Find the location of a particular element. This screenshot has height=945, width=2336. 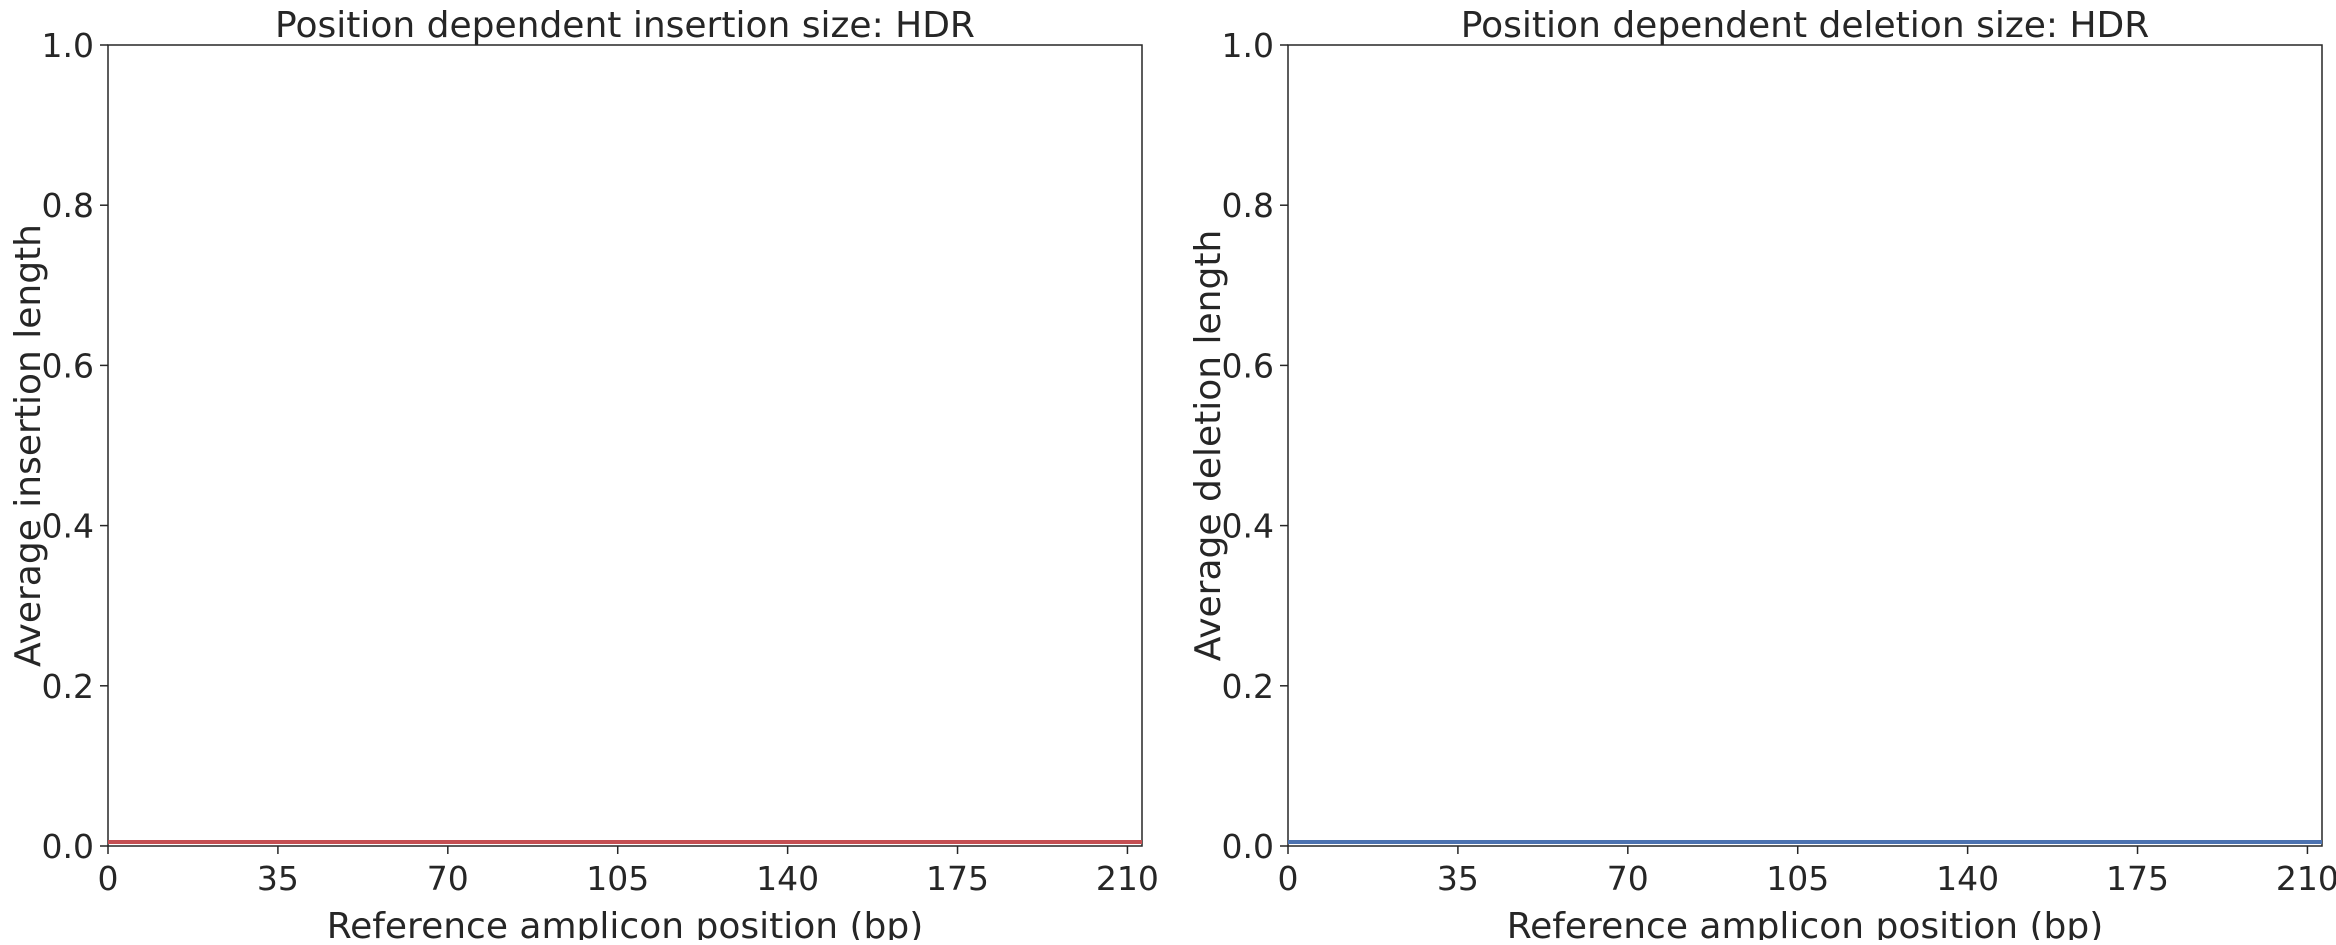

chart-title: Position dependent insertion size: HDR is located at coordinates (625, 25).